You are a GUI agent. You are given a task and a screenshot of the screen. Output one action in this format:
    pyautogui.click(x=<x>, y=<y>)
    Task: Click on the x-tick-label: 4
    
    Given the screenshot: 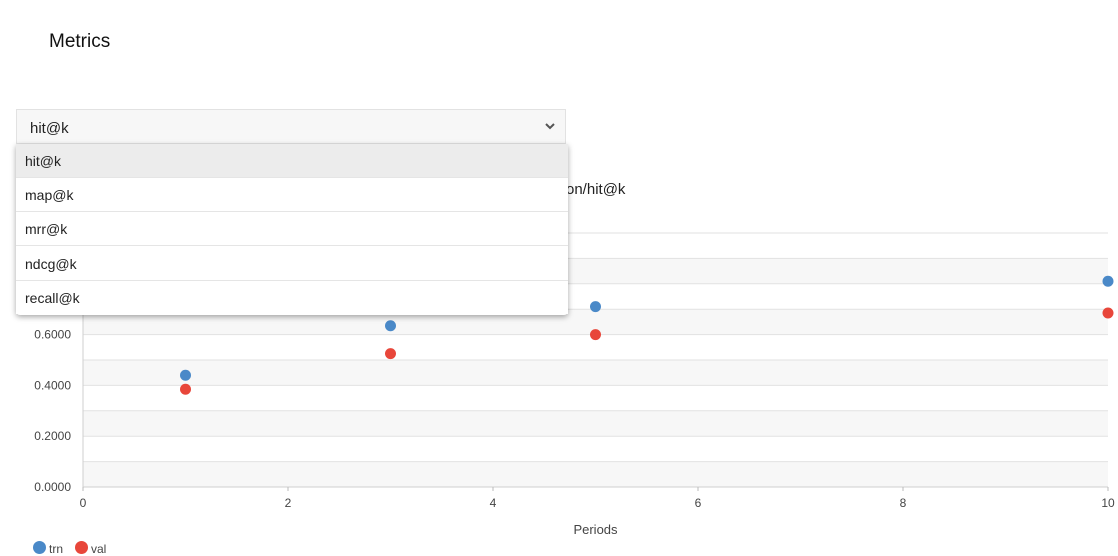 What is the action you would take?
    pyautogui.click(x=493, y=503)
    